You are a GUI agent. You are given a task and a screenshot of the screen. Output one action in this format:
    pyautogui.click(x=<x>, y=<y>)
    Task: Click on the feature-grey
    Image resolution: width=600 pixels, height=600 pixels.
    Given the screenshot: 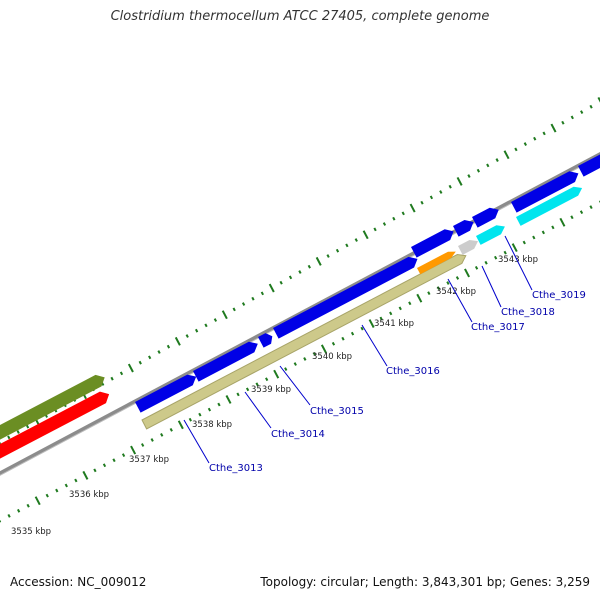 What is the action you would take?
    pyautogui.click(x=468, y=247)
    